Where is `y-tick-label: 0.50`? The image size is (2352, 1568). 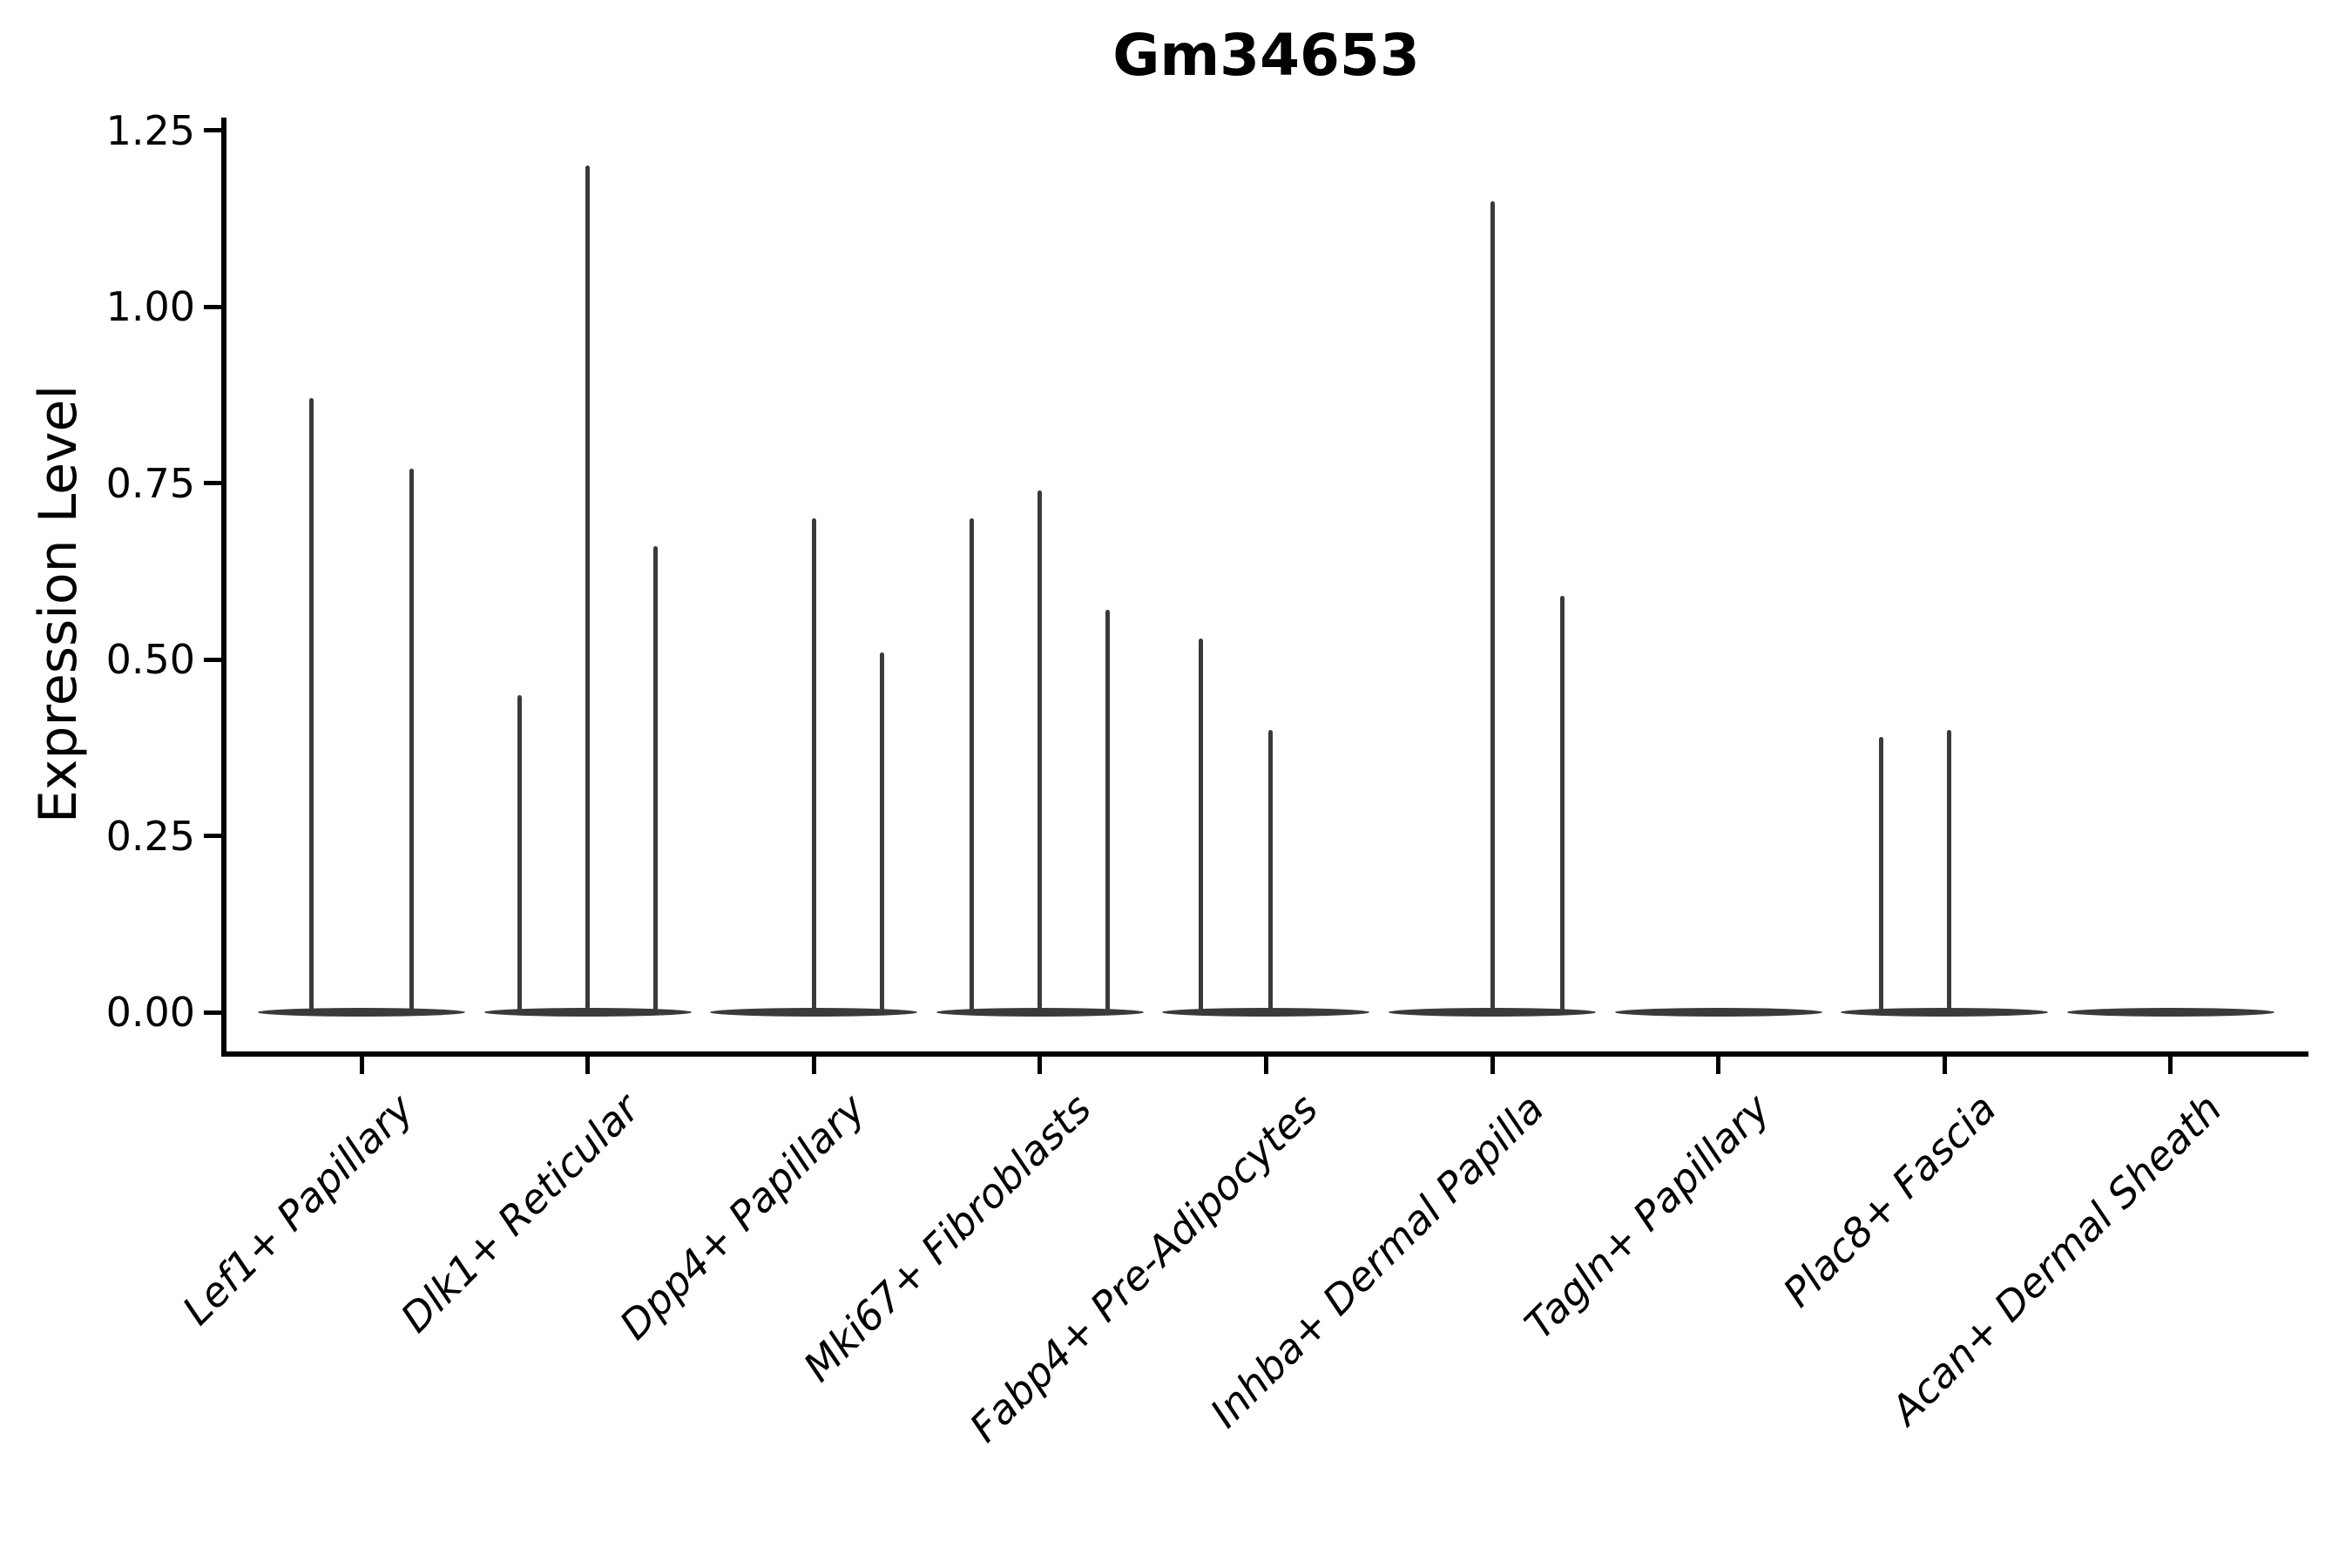 y-tick-label: 0.50 is located at coordinates (150, 659).